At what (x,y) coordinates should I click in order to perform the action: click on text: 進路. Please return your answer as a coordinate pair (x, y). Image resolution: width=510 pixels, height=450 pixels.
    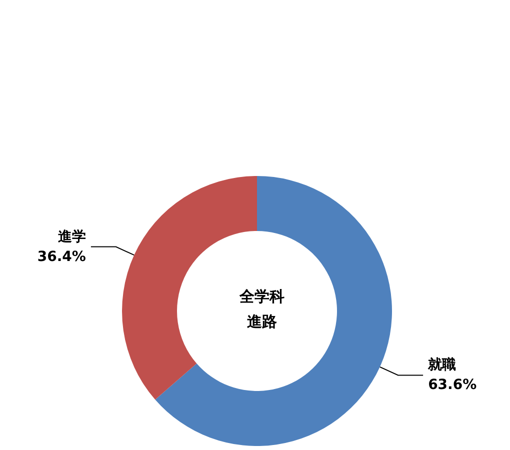
    Looking at the image, I should click on (261, 321).